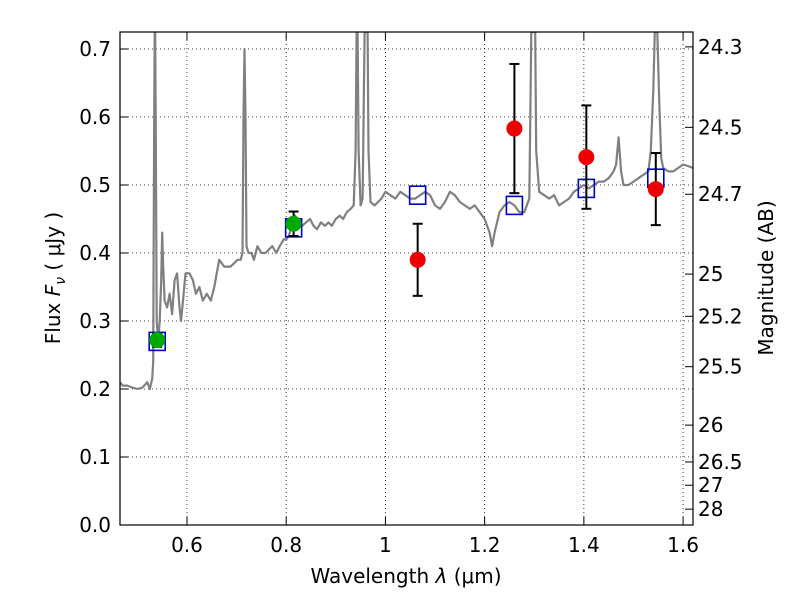 The image size is (800, 600). I want to click on x-tick-label: 1.4, so click(584, 545).